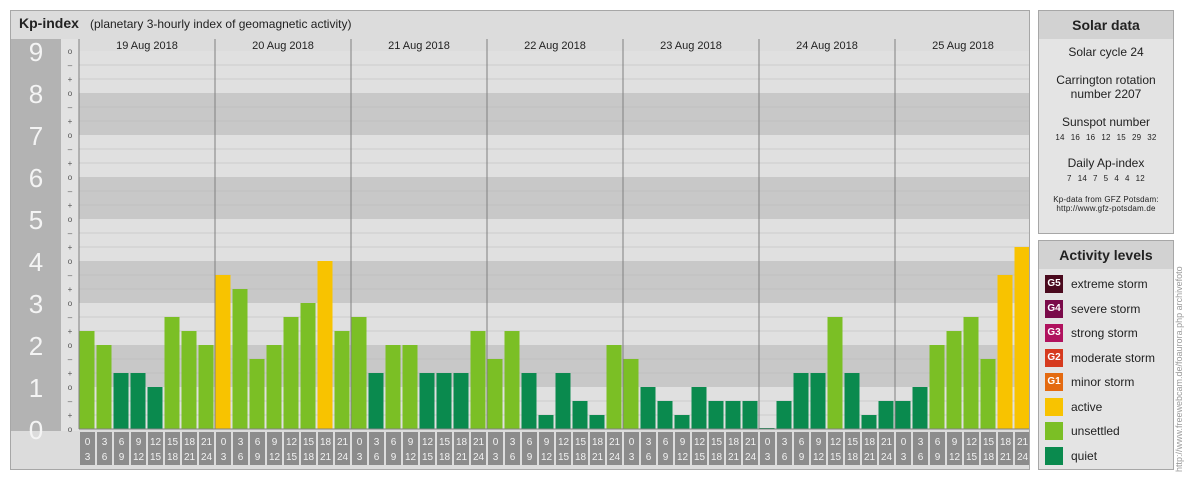 This screenshot has height=480, width=1184. Describe the element at coordinates (283, 46) in the screenshot. I see `date-label-1: 20 Aug 2018` at that location.